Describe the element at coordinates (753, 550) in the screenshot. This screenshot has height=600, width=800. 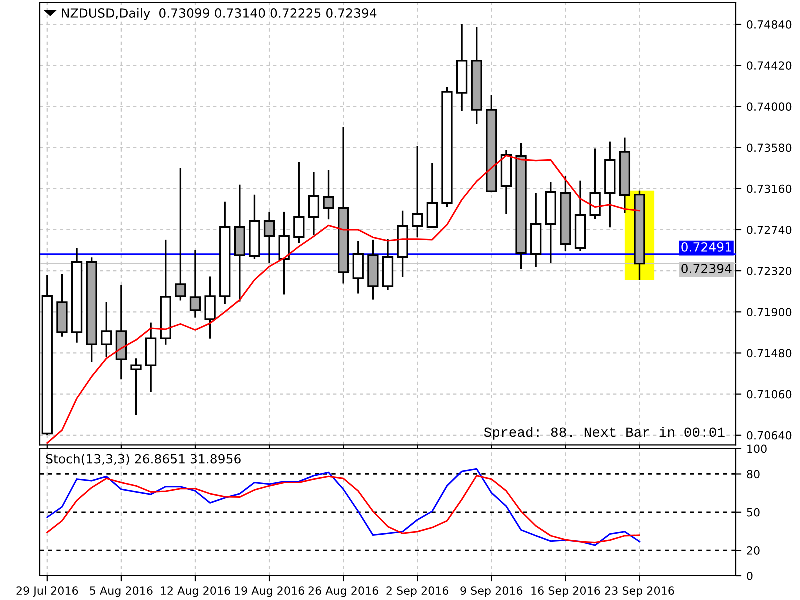
I see `y-tick-label: 20` at that location.